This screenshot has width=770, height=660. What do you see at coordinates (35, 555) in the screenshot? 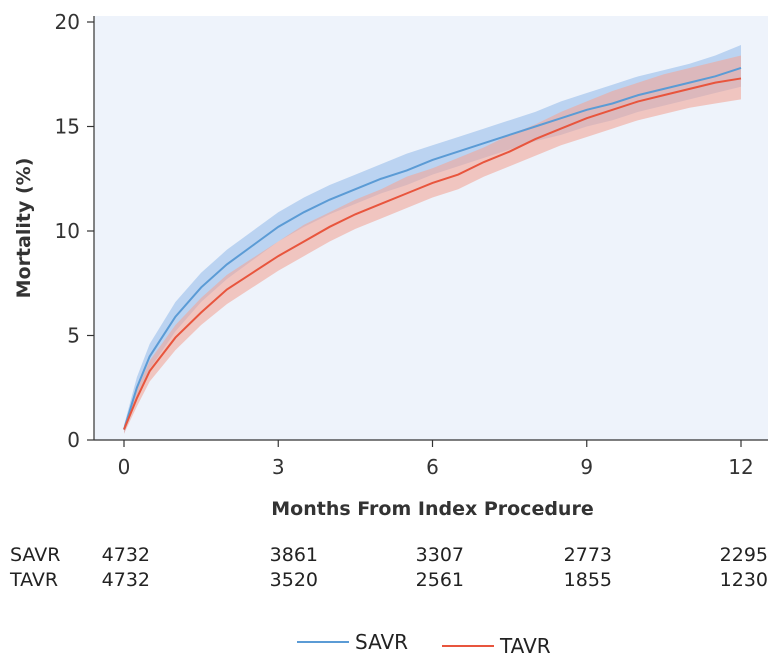
I see `risk-row-label-savr: SAVR` at bounding box center [35, 555].